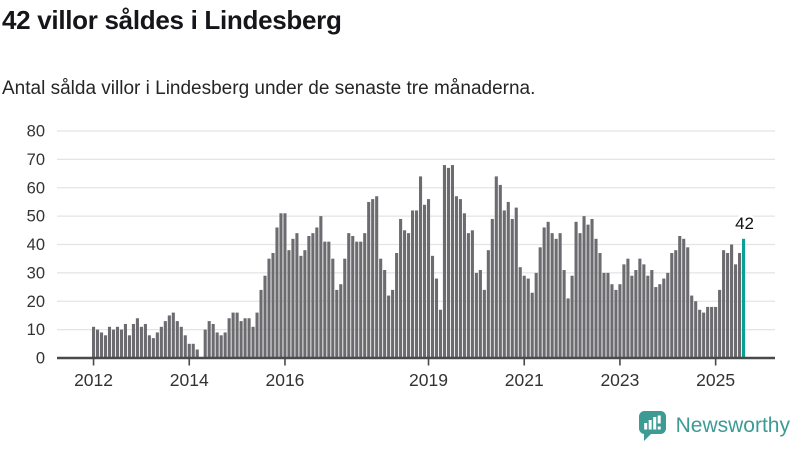  Describe the element at coordinates (36, 217) in the screenshot. I see `svg-text: 50` at that location.